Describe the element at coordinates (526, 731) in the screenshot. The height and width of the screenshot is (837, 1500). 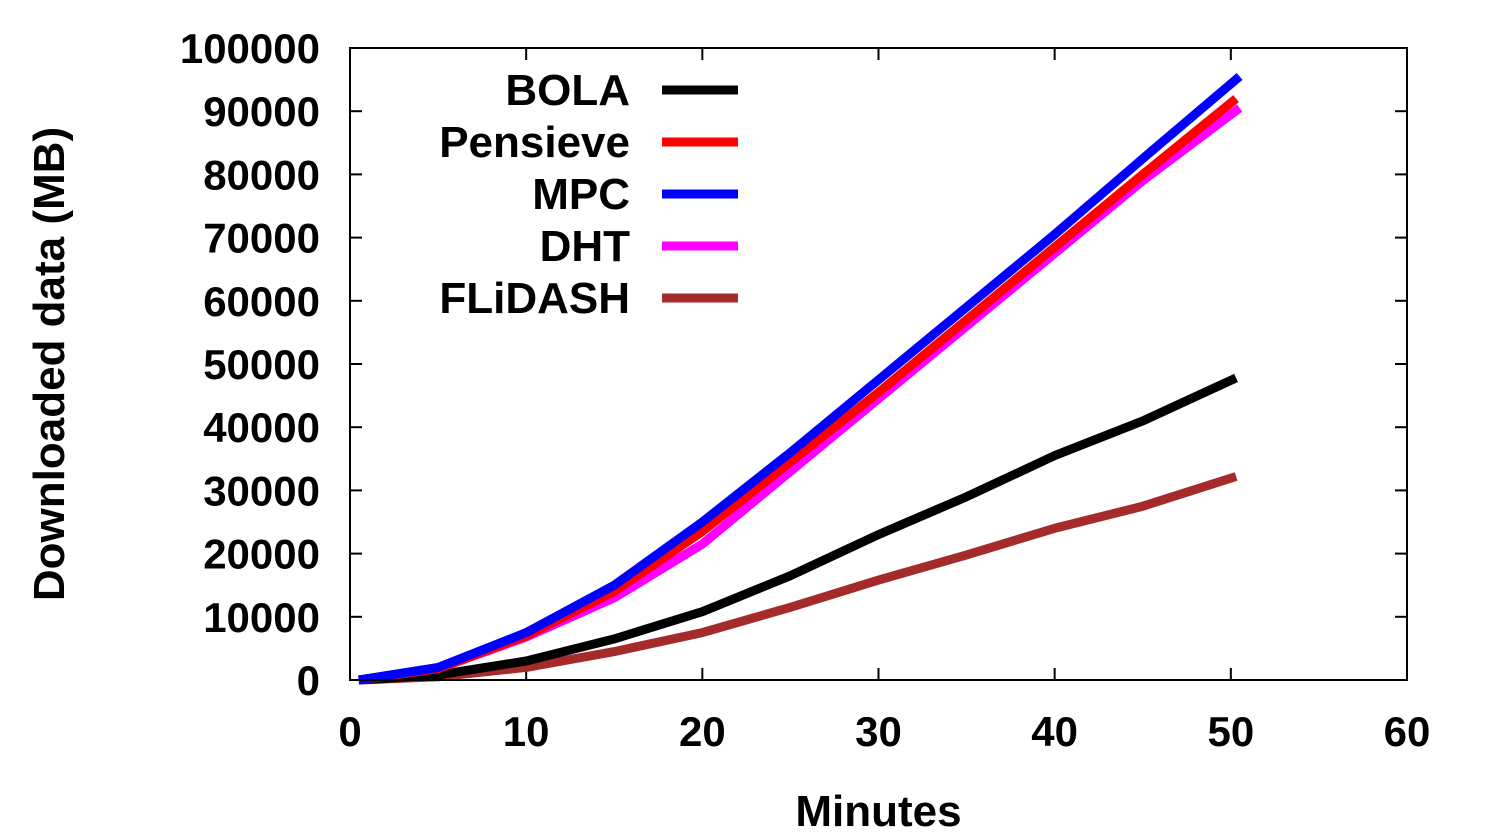
I see `x-tick-label: 10` at that location.